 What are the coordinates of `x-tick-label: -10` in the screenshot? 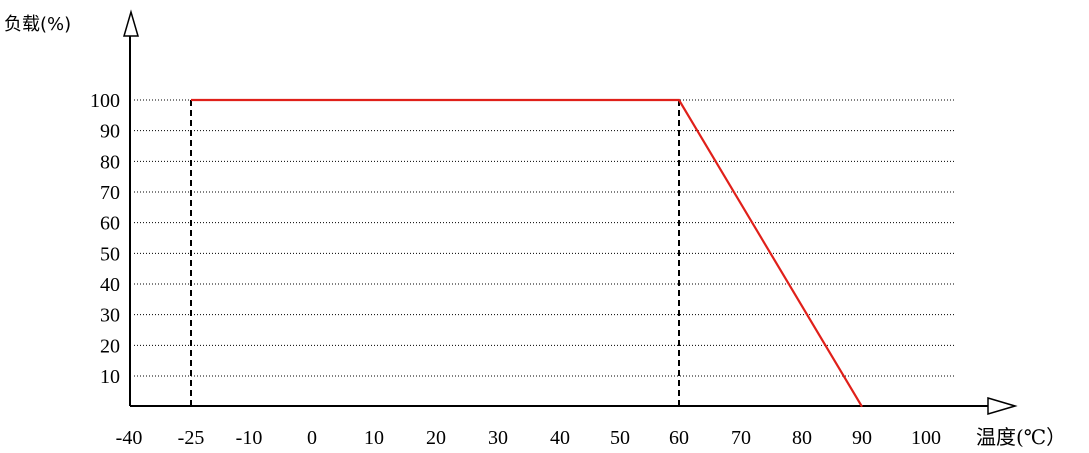 It's located at (249, 438).